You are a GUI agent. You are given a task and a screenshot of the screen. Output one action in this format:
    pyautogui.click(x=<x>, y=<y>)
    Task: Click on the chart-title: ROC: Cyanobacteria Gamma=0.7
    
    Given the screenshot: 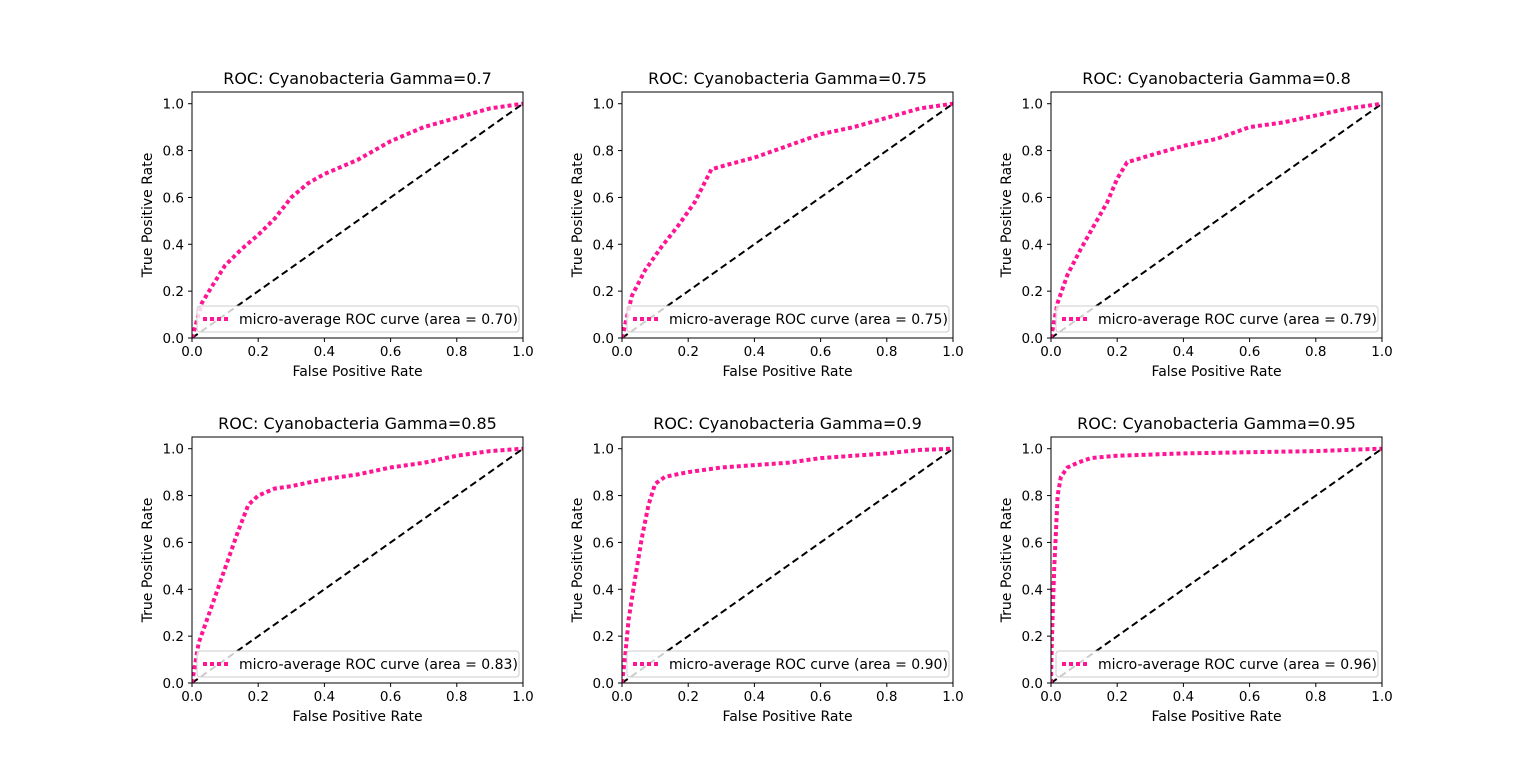 What is the action you would take?
    pyautogui.click(x=357, y=78)
    